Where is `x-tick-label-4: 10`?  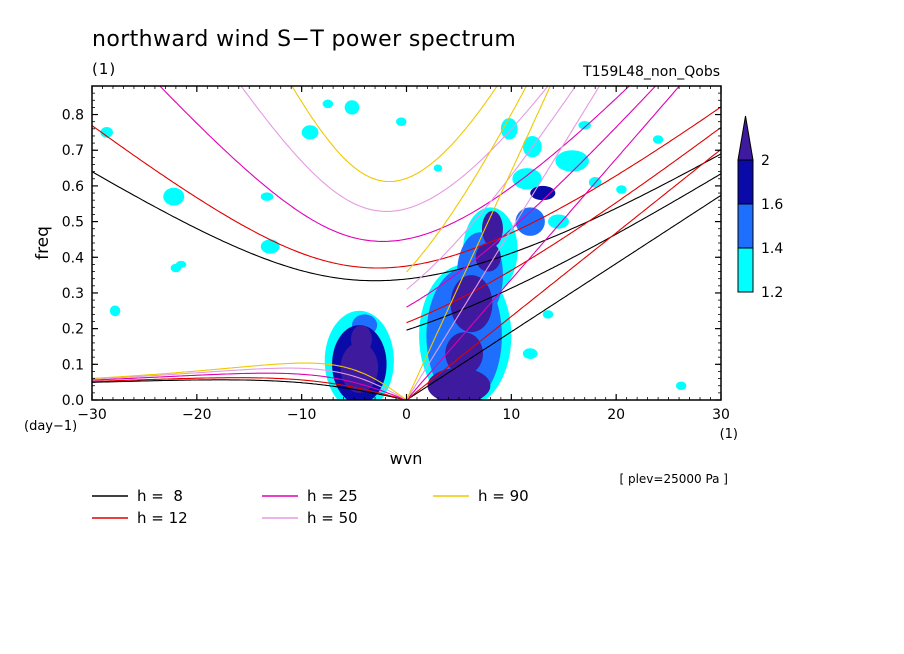 x-tick-label-4: 10 is located at coordinates (511, 415).